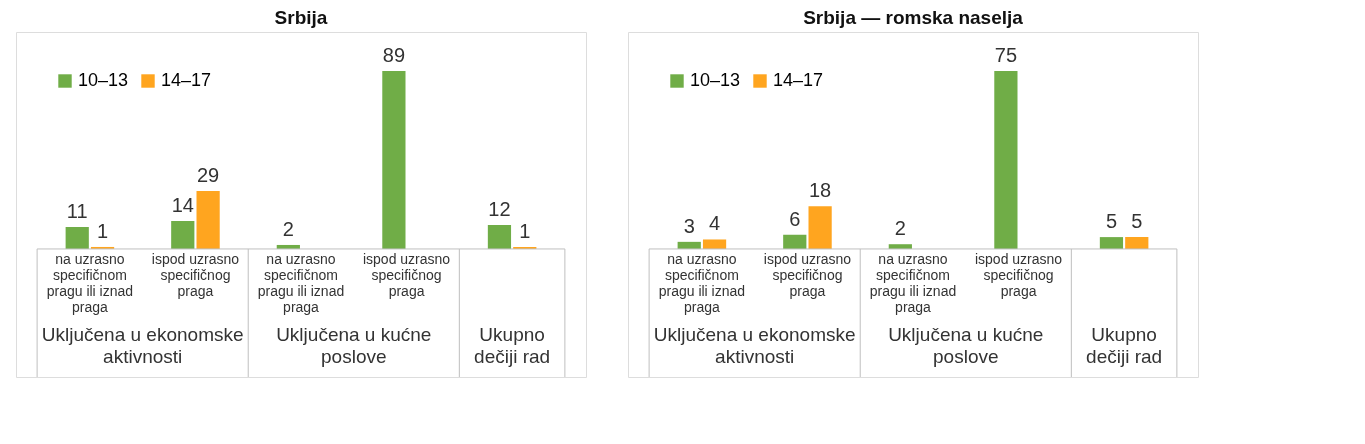  I want to click on data-label: 75, so click(1006, 55).